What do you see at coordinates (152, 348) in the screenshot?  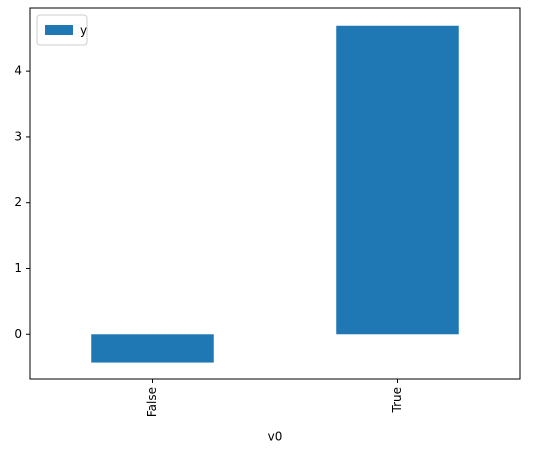 I see `bar` at bounding box center [152, 348].